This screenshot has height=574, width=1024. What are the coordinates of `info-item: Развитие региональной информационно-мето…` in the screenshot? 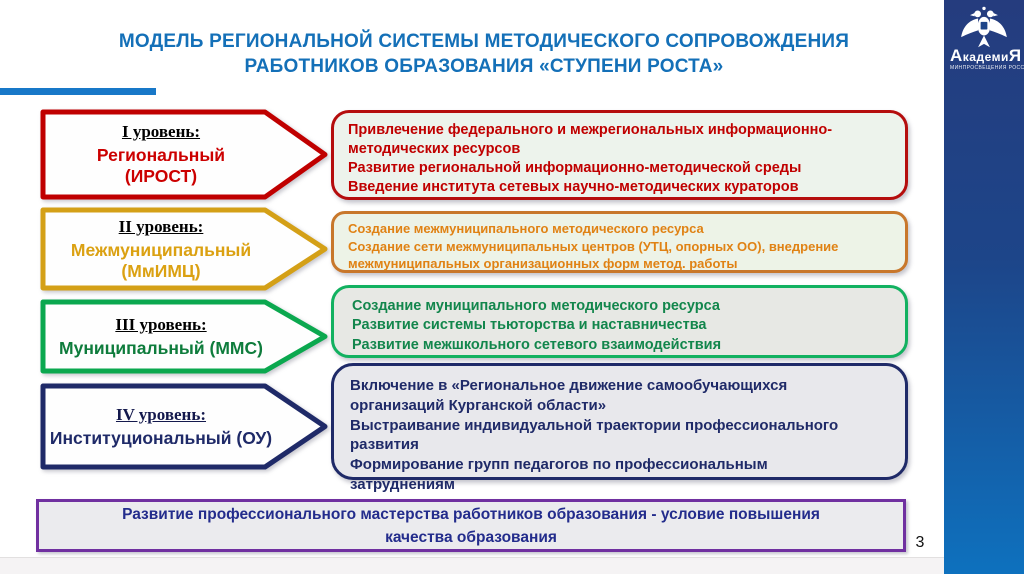 It's located at (575, 167).